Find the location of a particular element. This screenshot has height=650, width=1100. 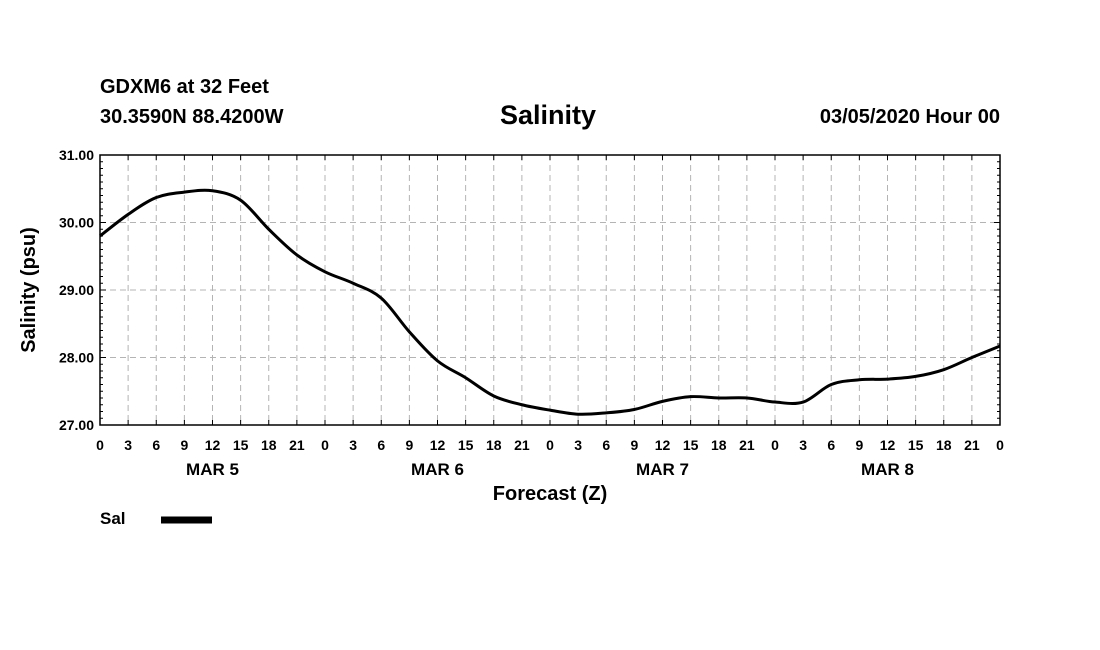

y-tick-label: 31.00 is located at coordinates (76, 155).